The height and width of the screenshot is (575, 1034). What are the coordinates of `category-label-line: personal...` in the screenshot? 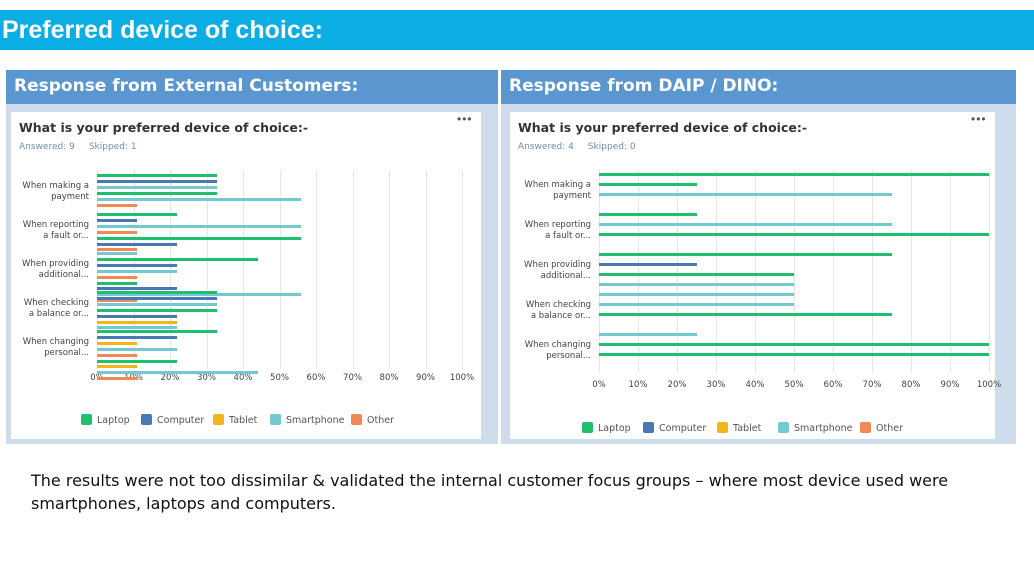 It's located at (568, 356).